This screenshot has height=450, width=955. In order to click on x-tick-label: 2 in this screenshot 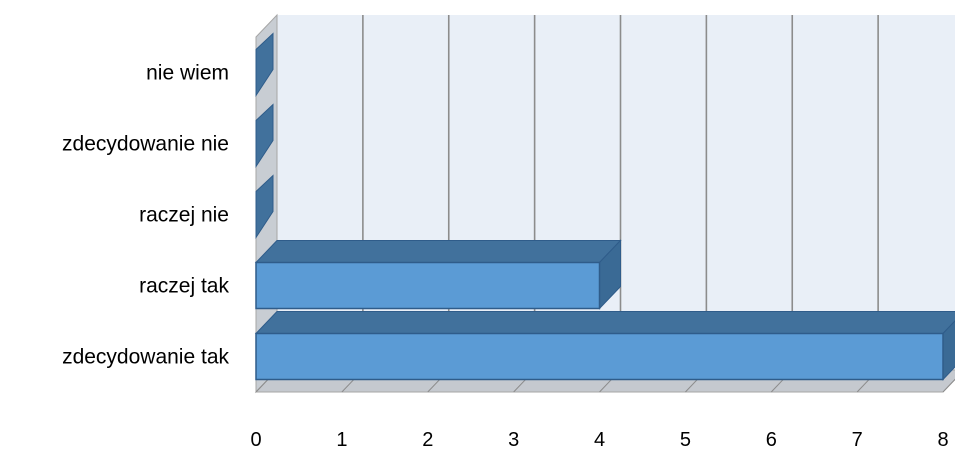, I will do `click(427, 439)`.